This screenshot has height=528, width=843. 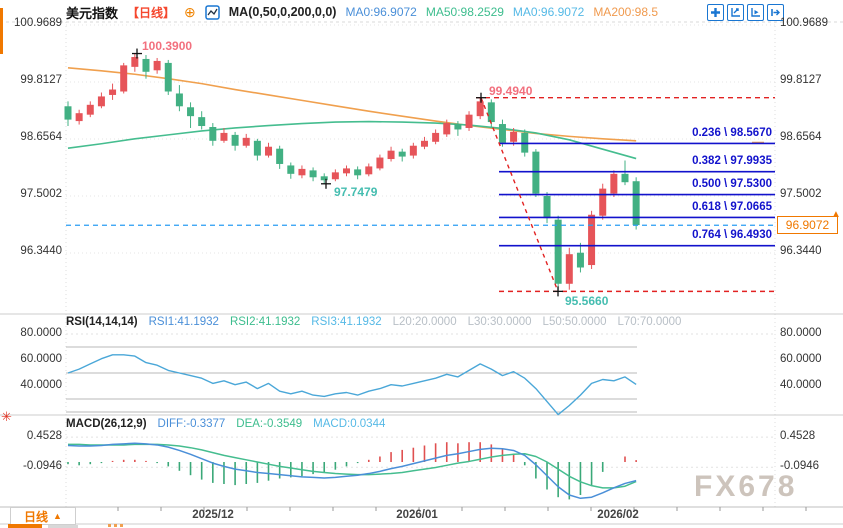 I want to click on move-cross-icon, so click(x=715, y=12).